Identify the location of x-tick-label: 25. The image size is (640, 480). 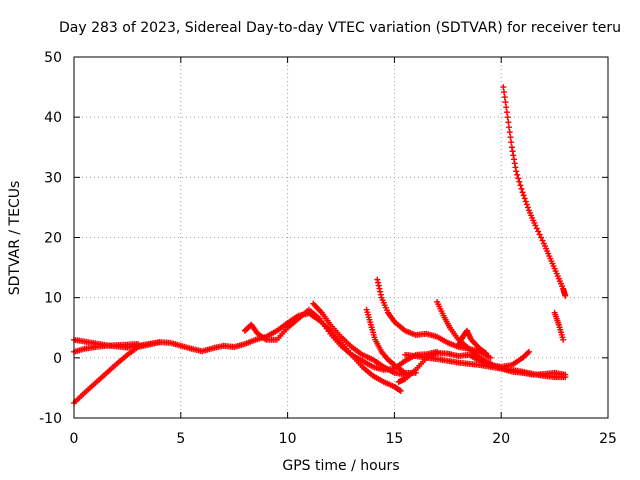
(608, 439).